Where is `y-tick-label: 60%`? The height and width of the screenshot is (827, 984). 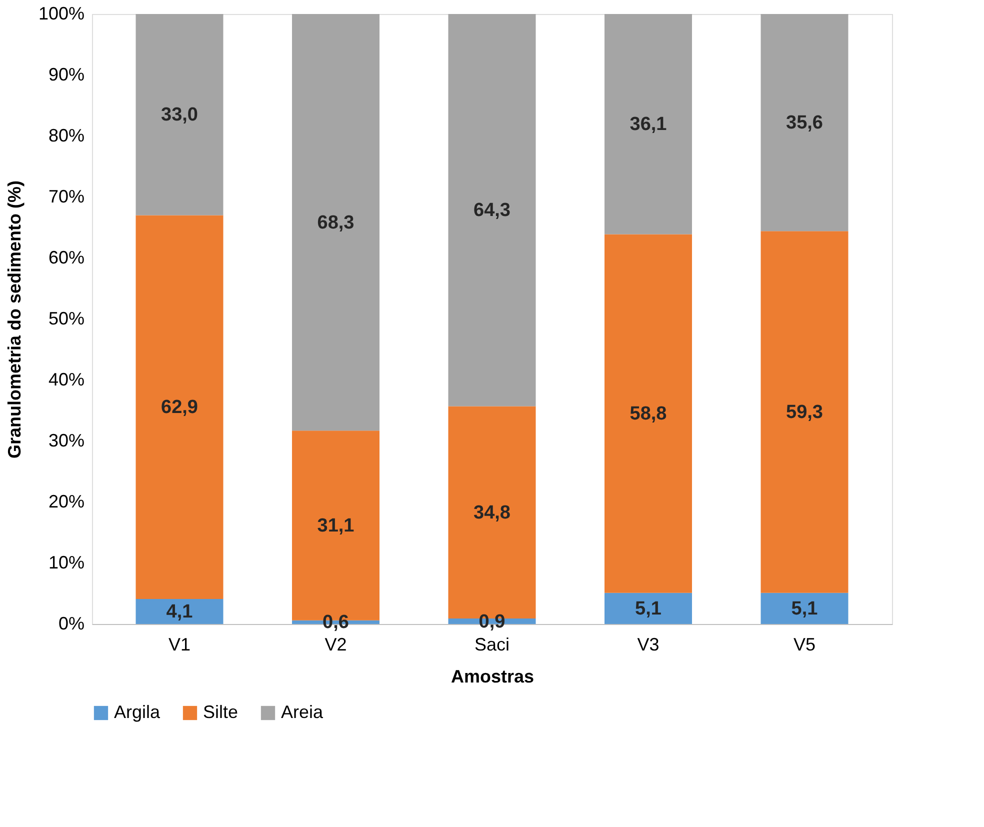 y-tick-label: 60% is located at coordinates (66, 258).